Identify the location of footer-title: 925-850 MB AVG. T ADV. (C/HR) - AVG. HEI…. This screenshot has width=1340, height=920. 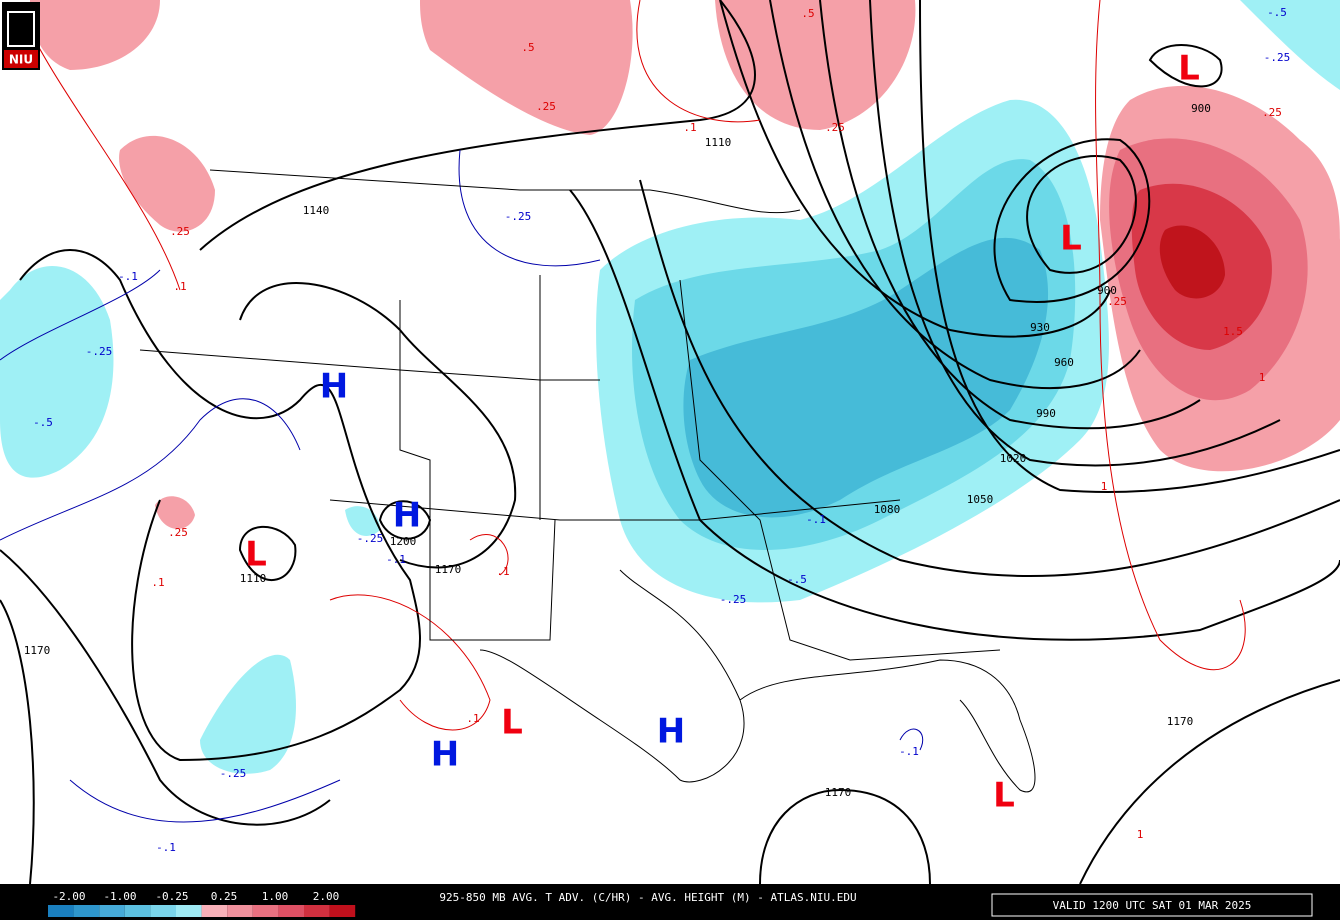
(647, 897).